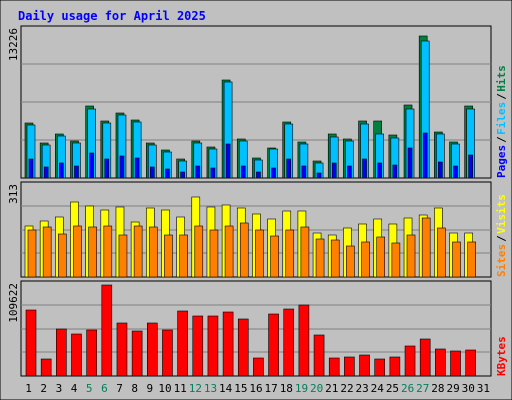 This screenshot has width=512, height=400. I want to click on day-label-15: 15, so click(240, 388).